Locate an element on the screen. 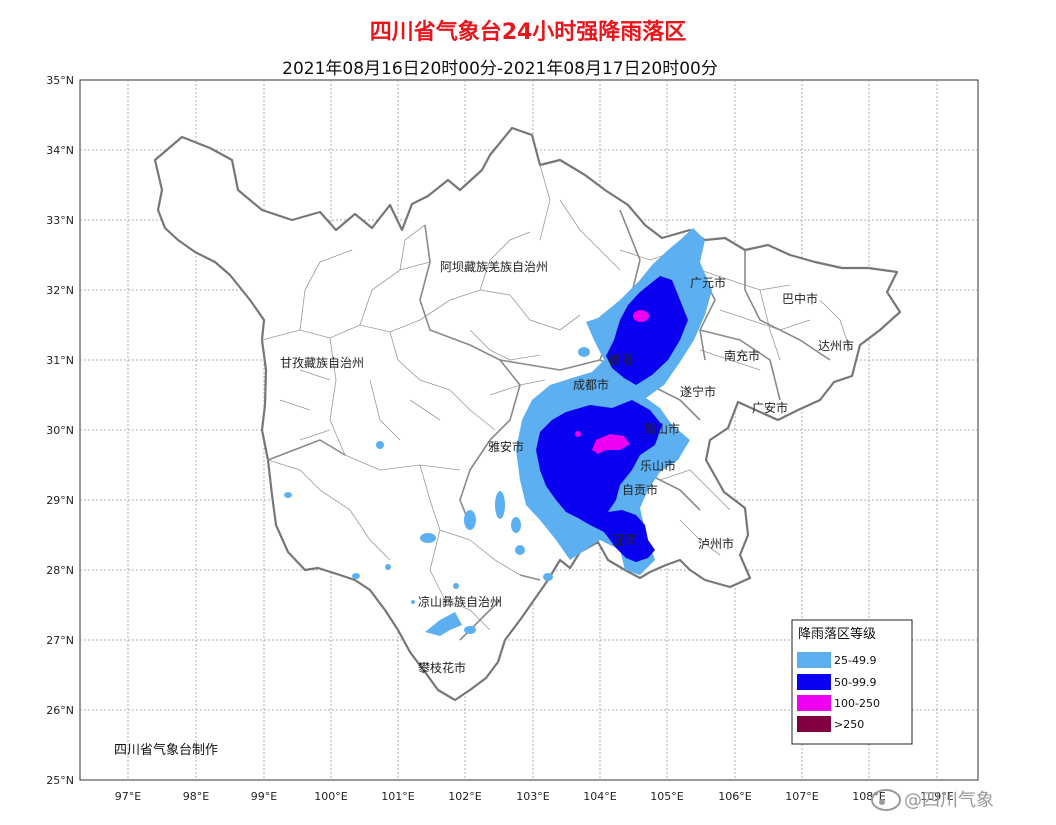  weibo-logo-icon is located at coordinates (886, 800).